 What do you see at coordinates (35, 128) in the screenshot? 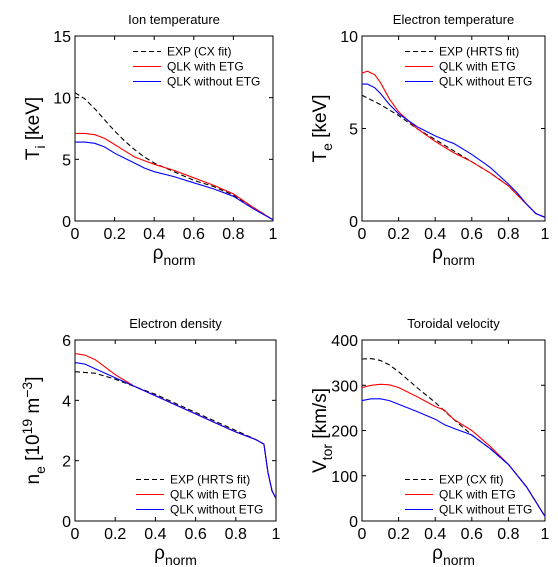
I see `y-axis-label: Ti [keV]` at bounding box center [35, 128].